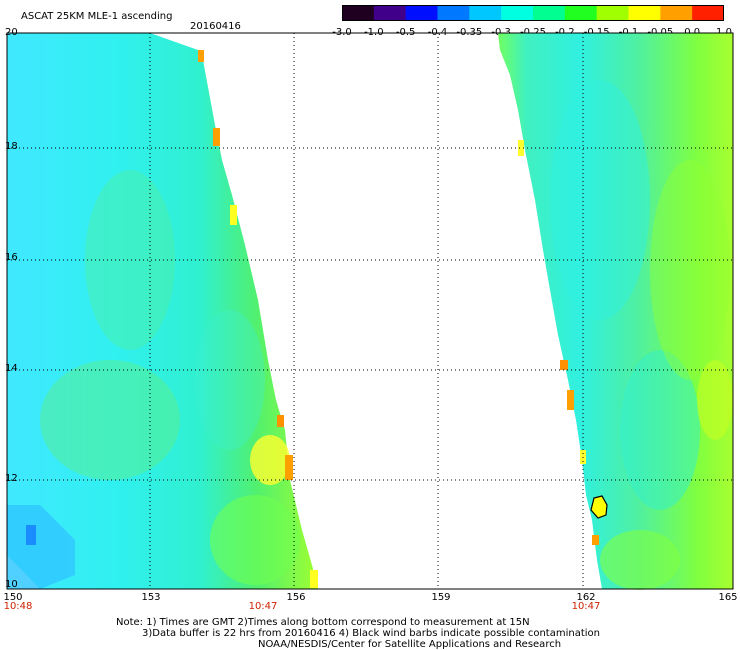  I want to click on lon-label-150: 150, so click(13, 597).